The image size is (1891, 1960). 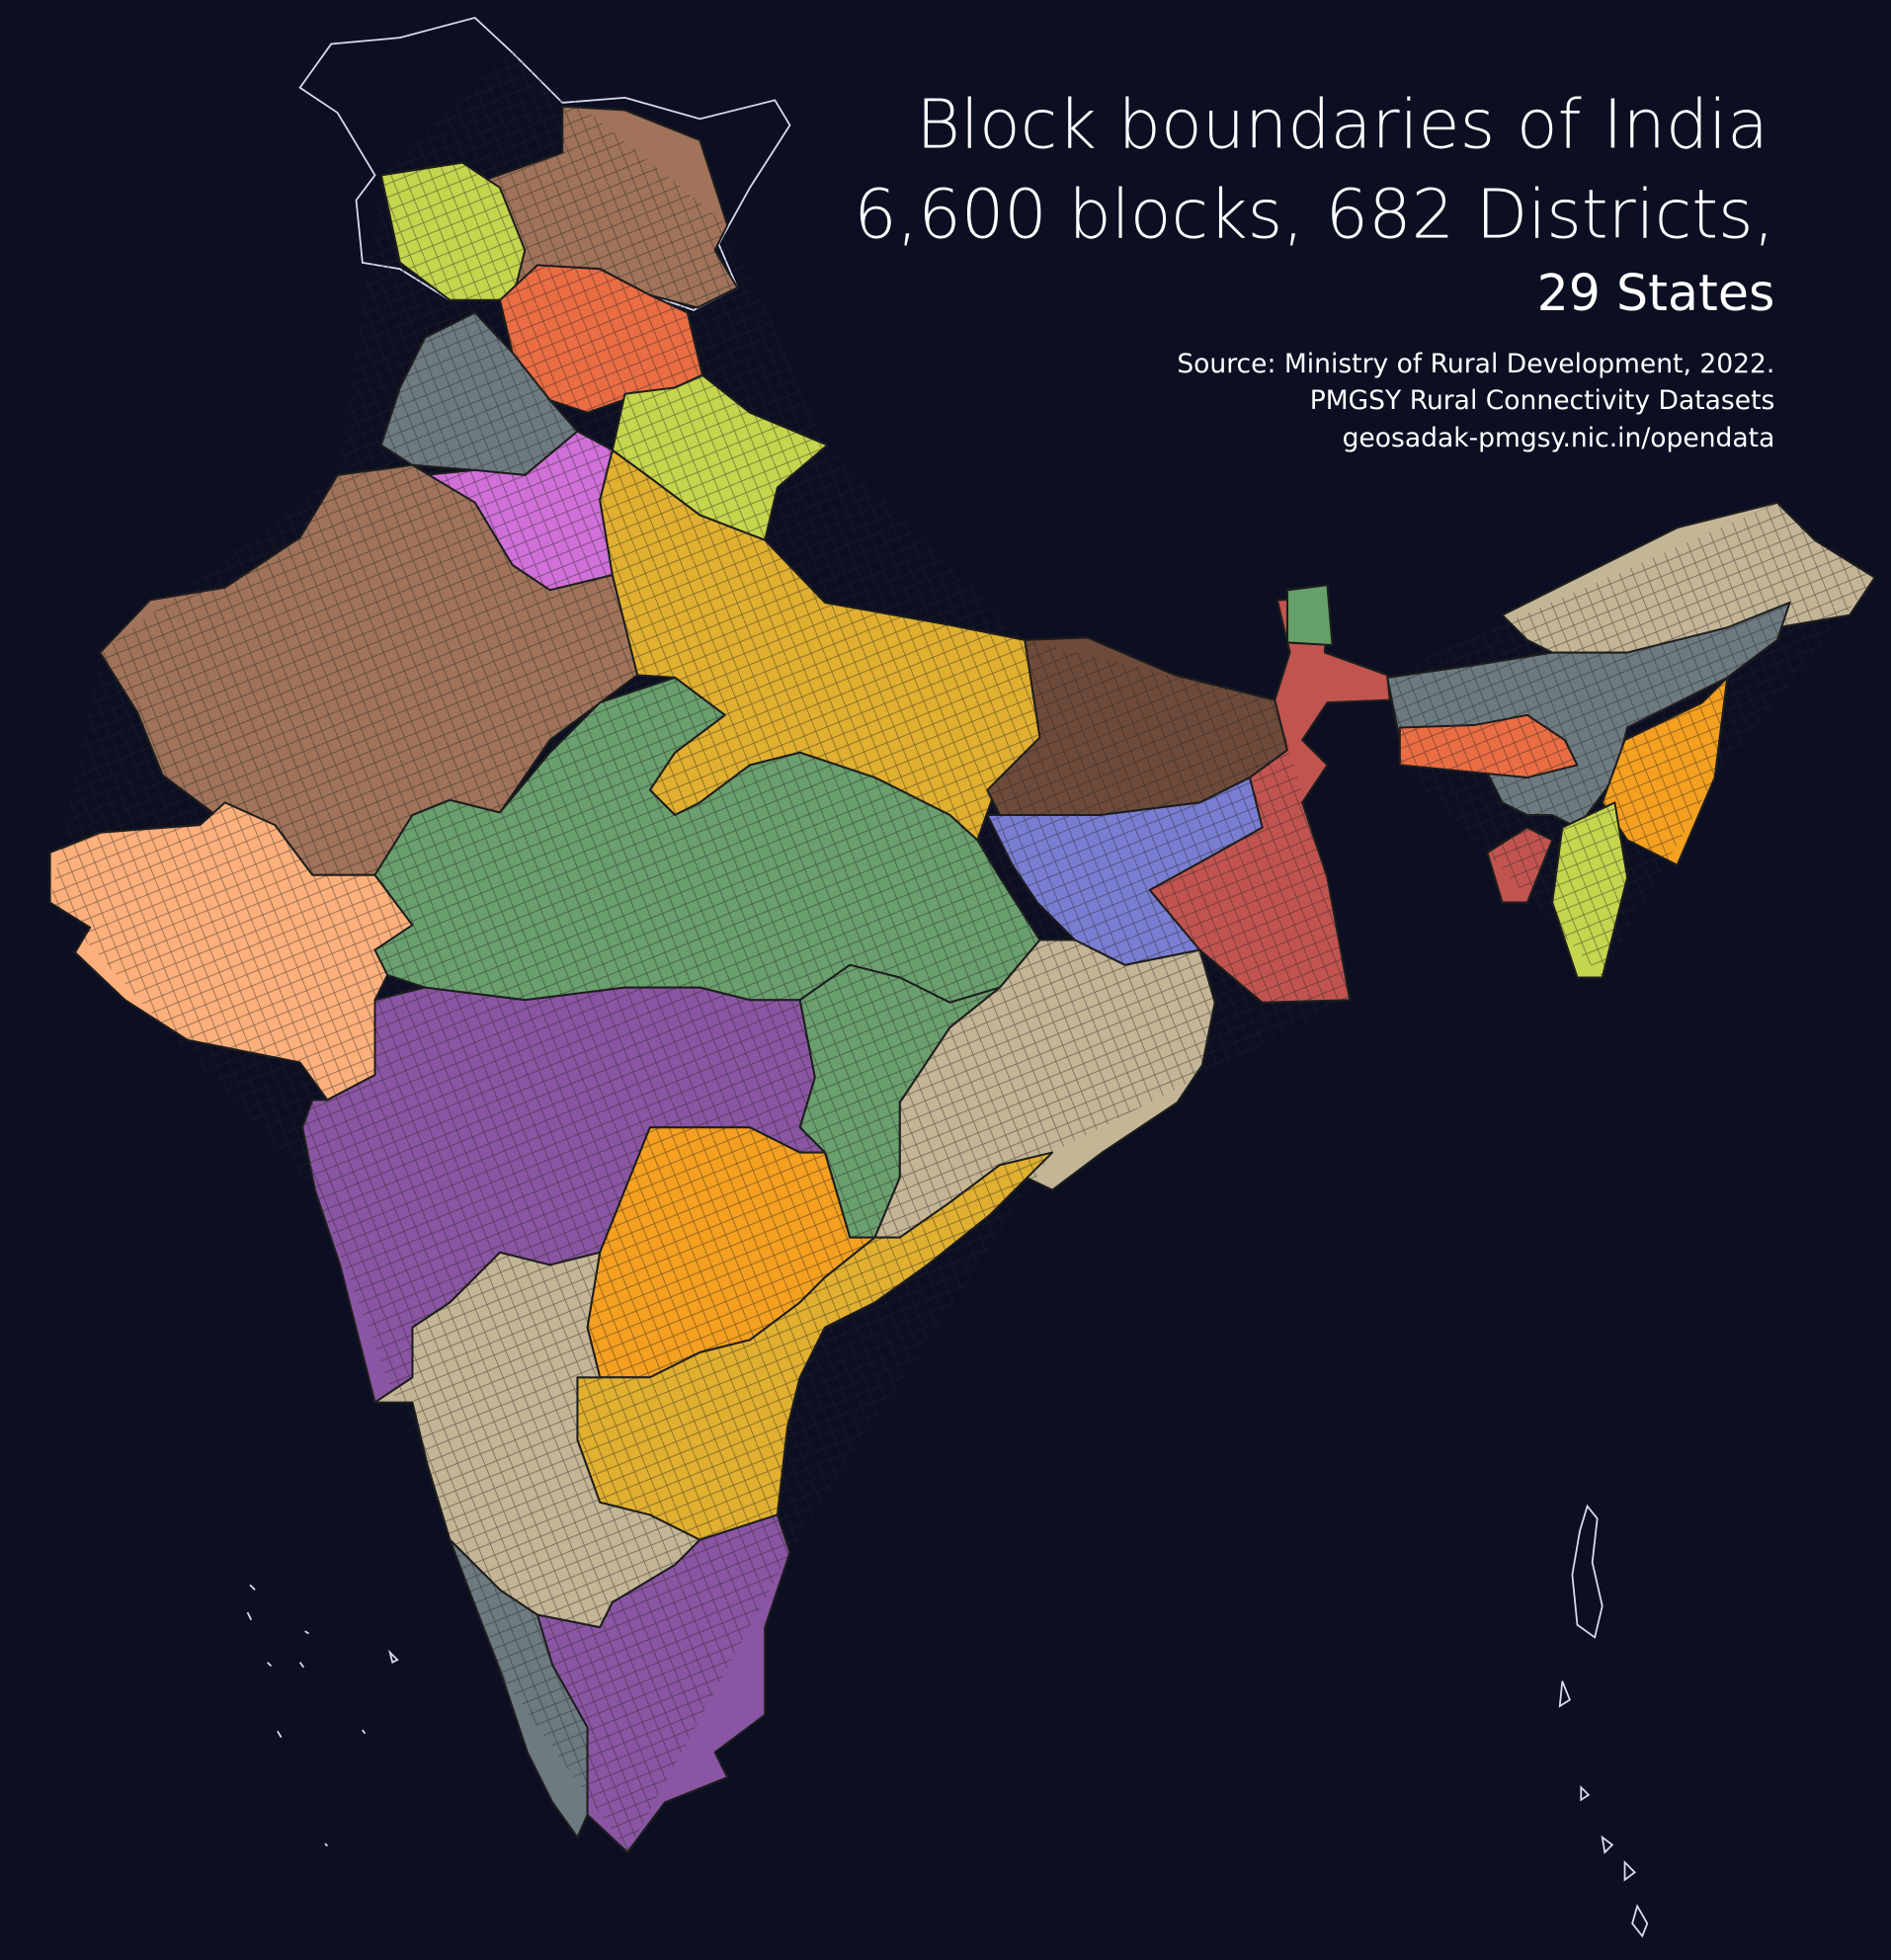 I want to click on source-line: geosadak-pmgsy.nic.in/opendata, so click(x=1559, y=438).